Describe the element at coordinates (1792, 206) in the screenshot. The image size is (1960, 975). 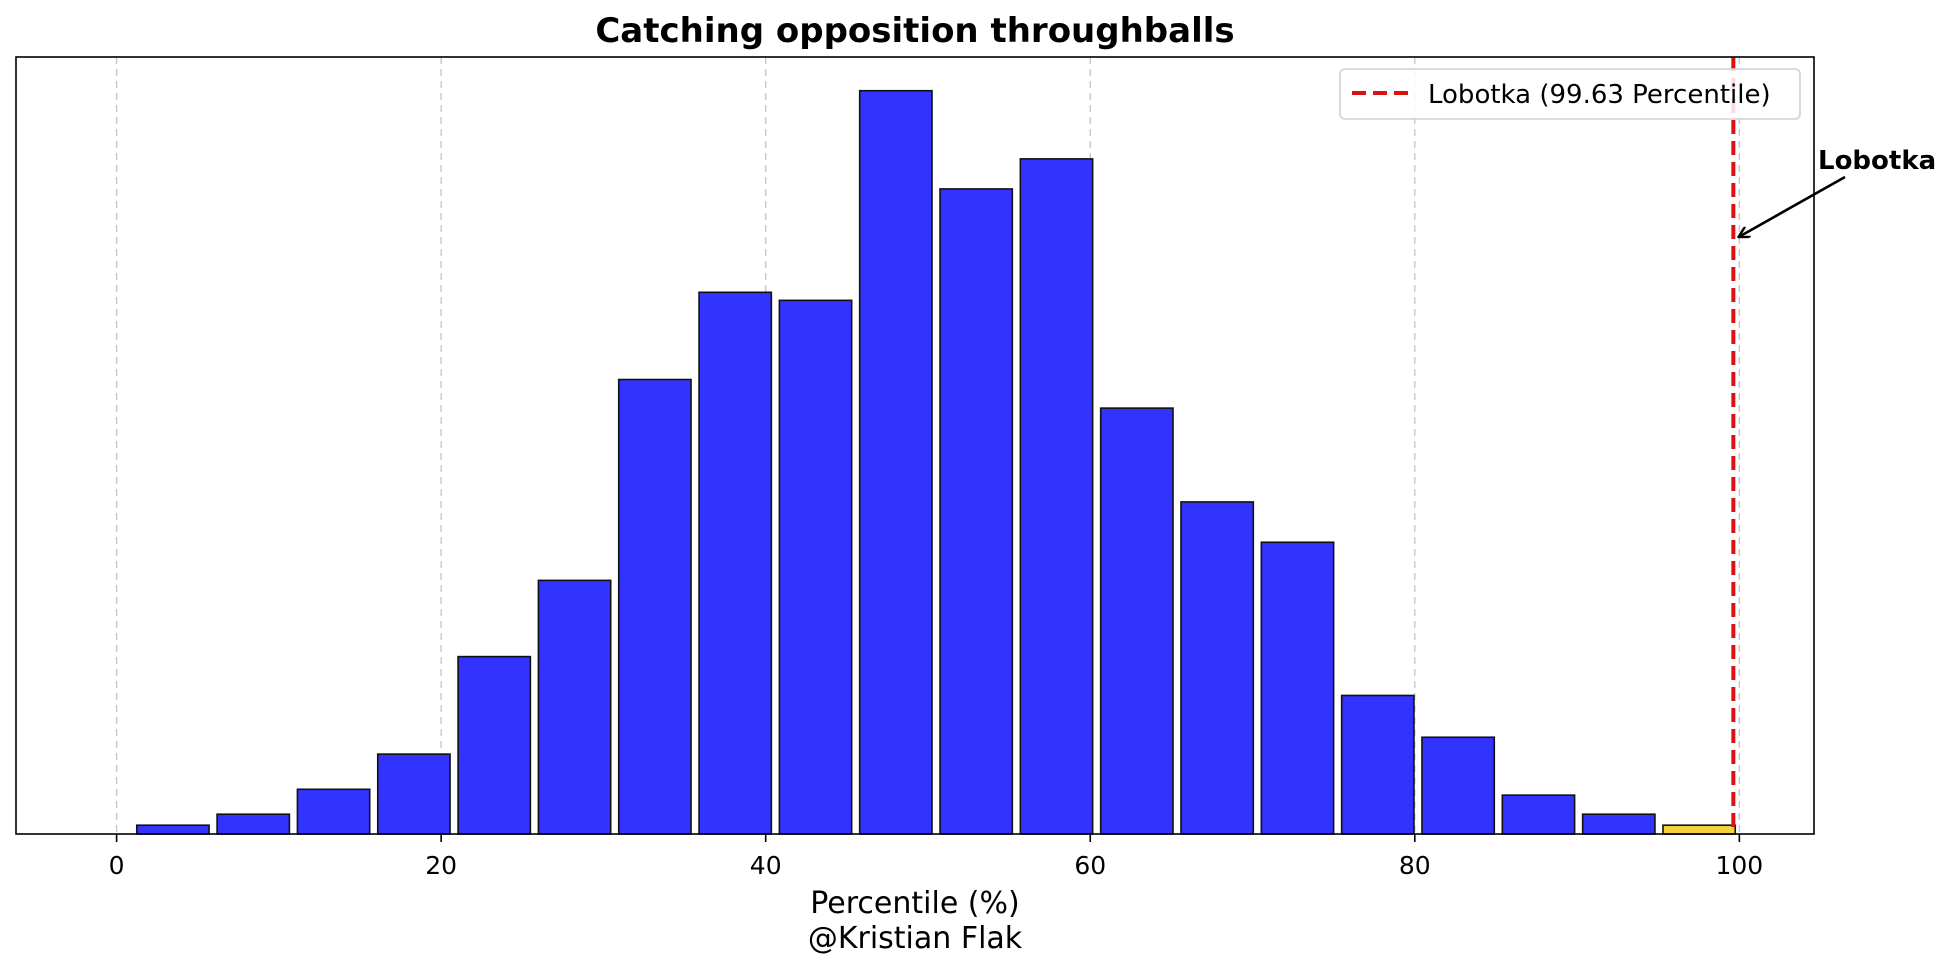
I see `annotation-arrow` at that location.